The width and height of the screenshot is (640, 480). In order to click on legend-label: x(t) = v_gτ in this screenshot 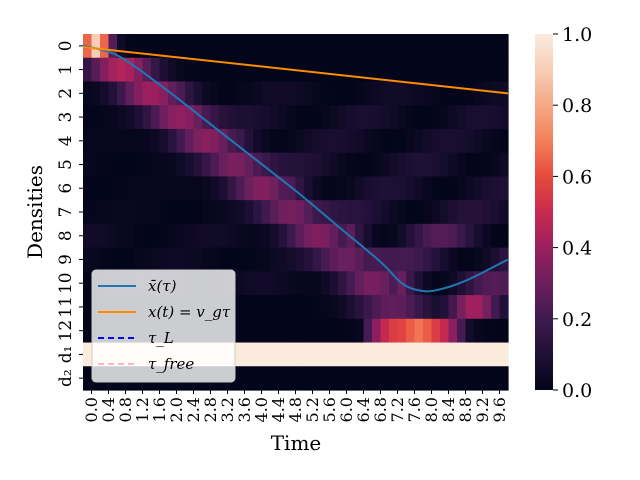, I will do `click(189, 312)`.